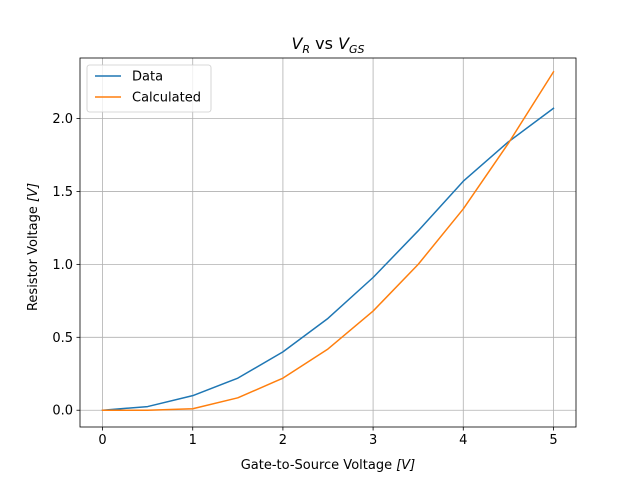 The width and height of the screenshot is (640, 480). Describe the element at coordinates (324, 43) in the screenshot. I see `title-middle: vs` at that location.